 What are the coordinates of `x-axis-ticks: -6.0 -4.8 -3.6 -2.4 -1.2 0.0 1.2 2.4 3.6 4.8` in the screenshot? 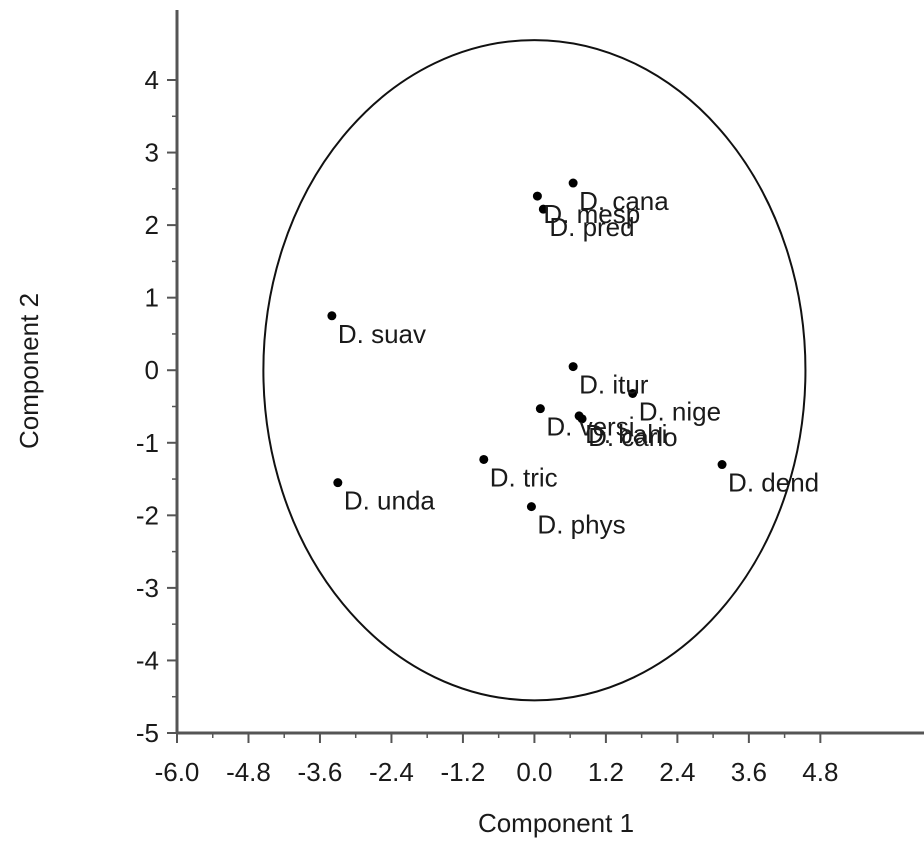 It's located at (496, 760).